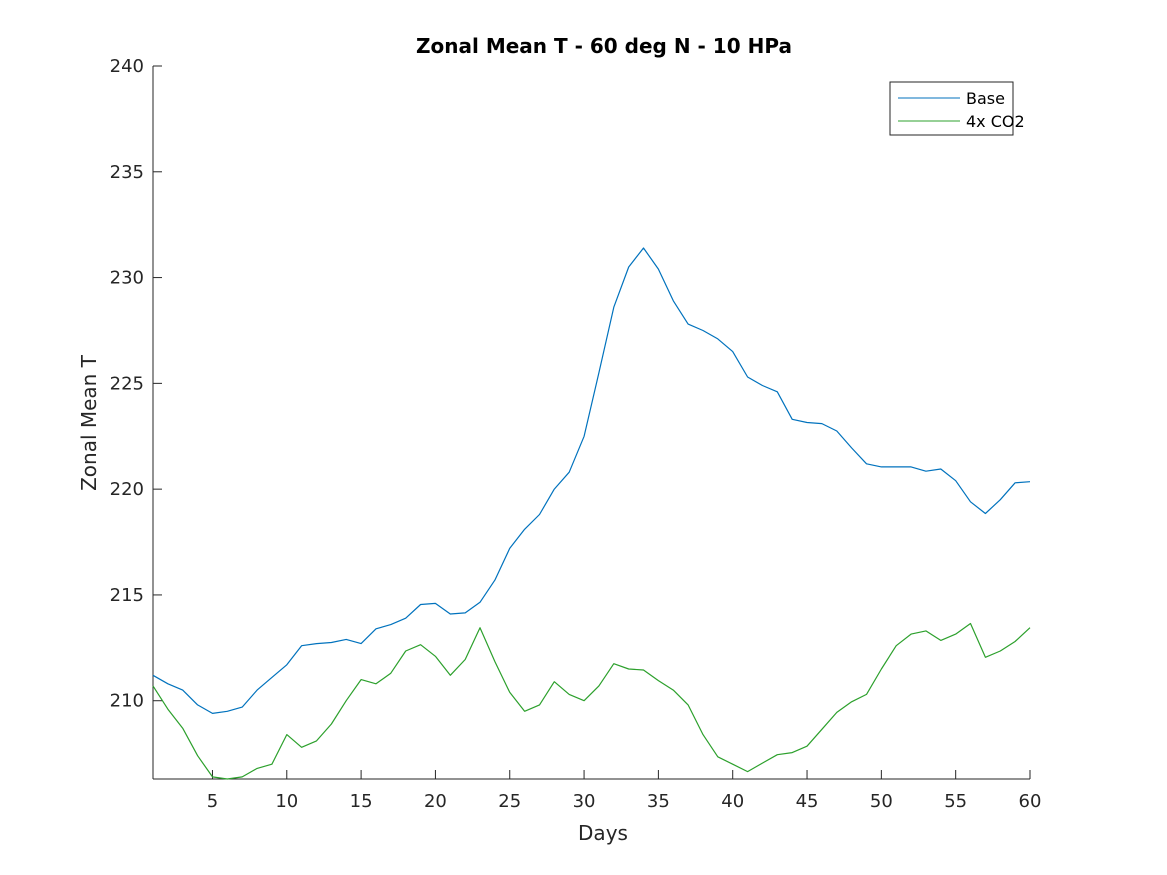 This screenshot has width=1167, height=875. I want to click on x-tick-label: 20, so click(435, 801).